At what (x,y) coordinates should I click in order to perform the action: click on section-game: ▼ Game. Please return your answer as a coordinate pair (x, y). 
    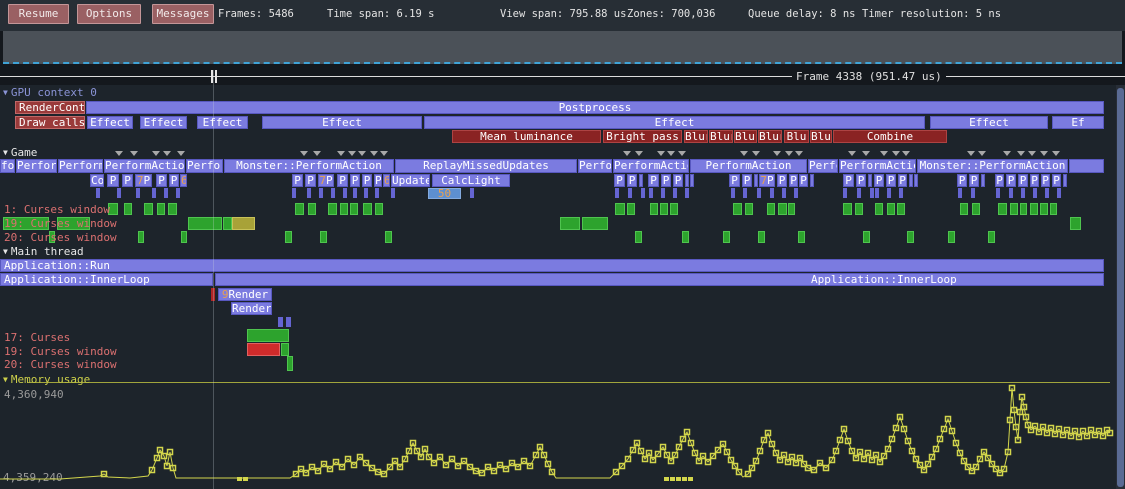
    Looking at the image, I should click on (20, 152).